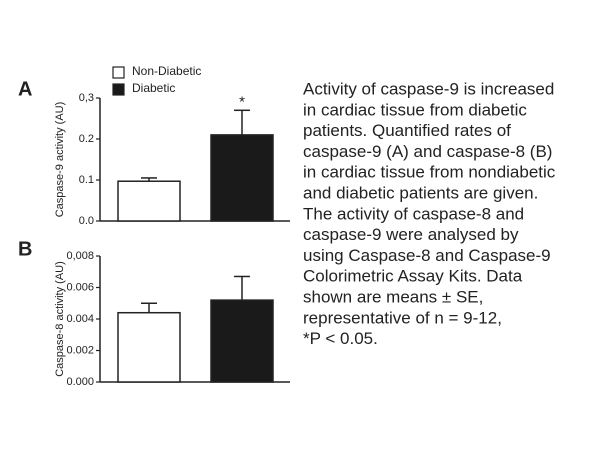 The height and width of the screenshot is (454, 605). I want to click on y-tick-label: 0.004, so click(80, 319).